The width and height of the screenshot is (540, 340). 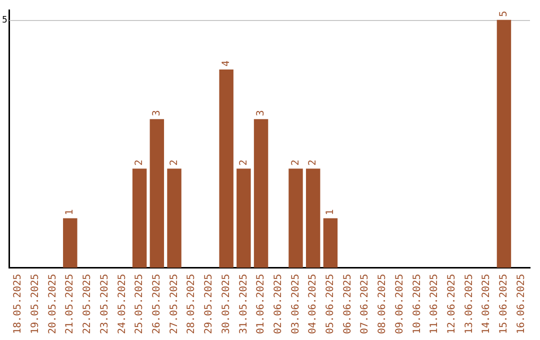 What do you see at coordinates (104, 304) in the screenshot?
I see `x-tick-label: 23.05.2025` at bounding box center [104, 304].